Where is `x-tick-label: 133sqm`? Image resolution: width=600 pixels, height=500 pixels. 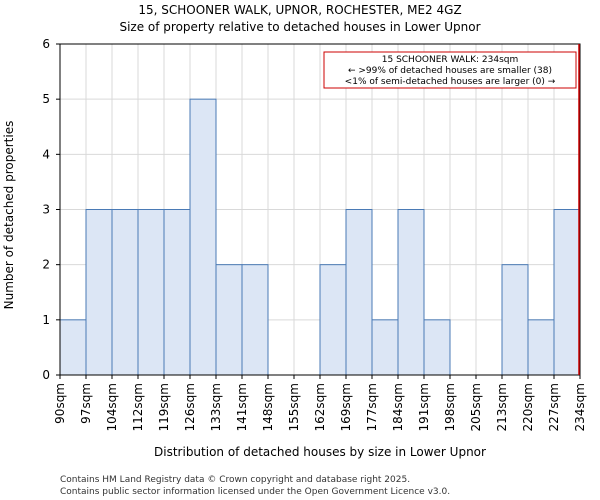 x-tick-label: 133sqm is located at coordinates (216, 407).